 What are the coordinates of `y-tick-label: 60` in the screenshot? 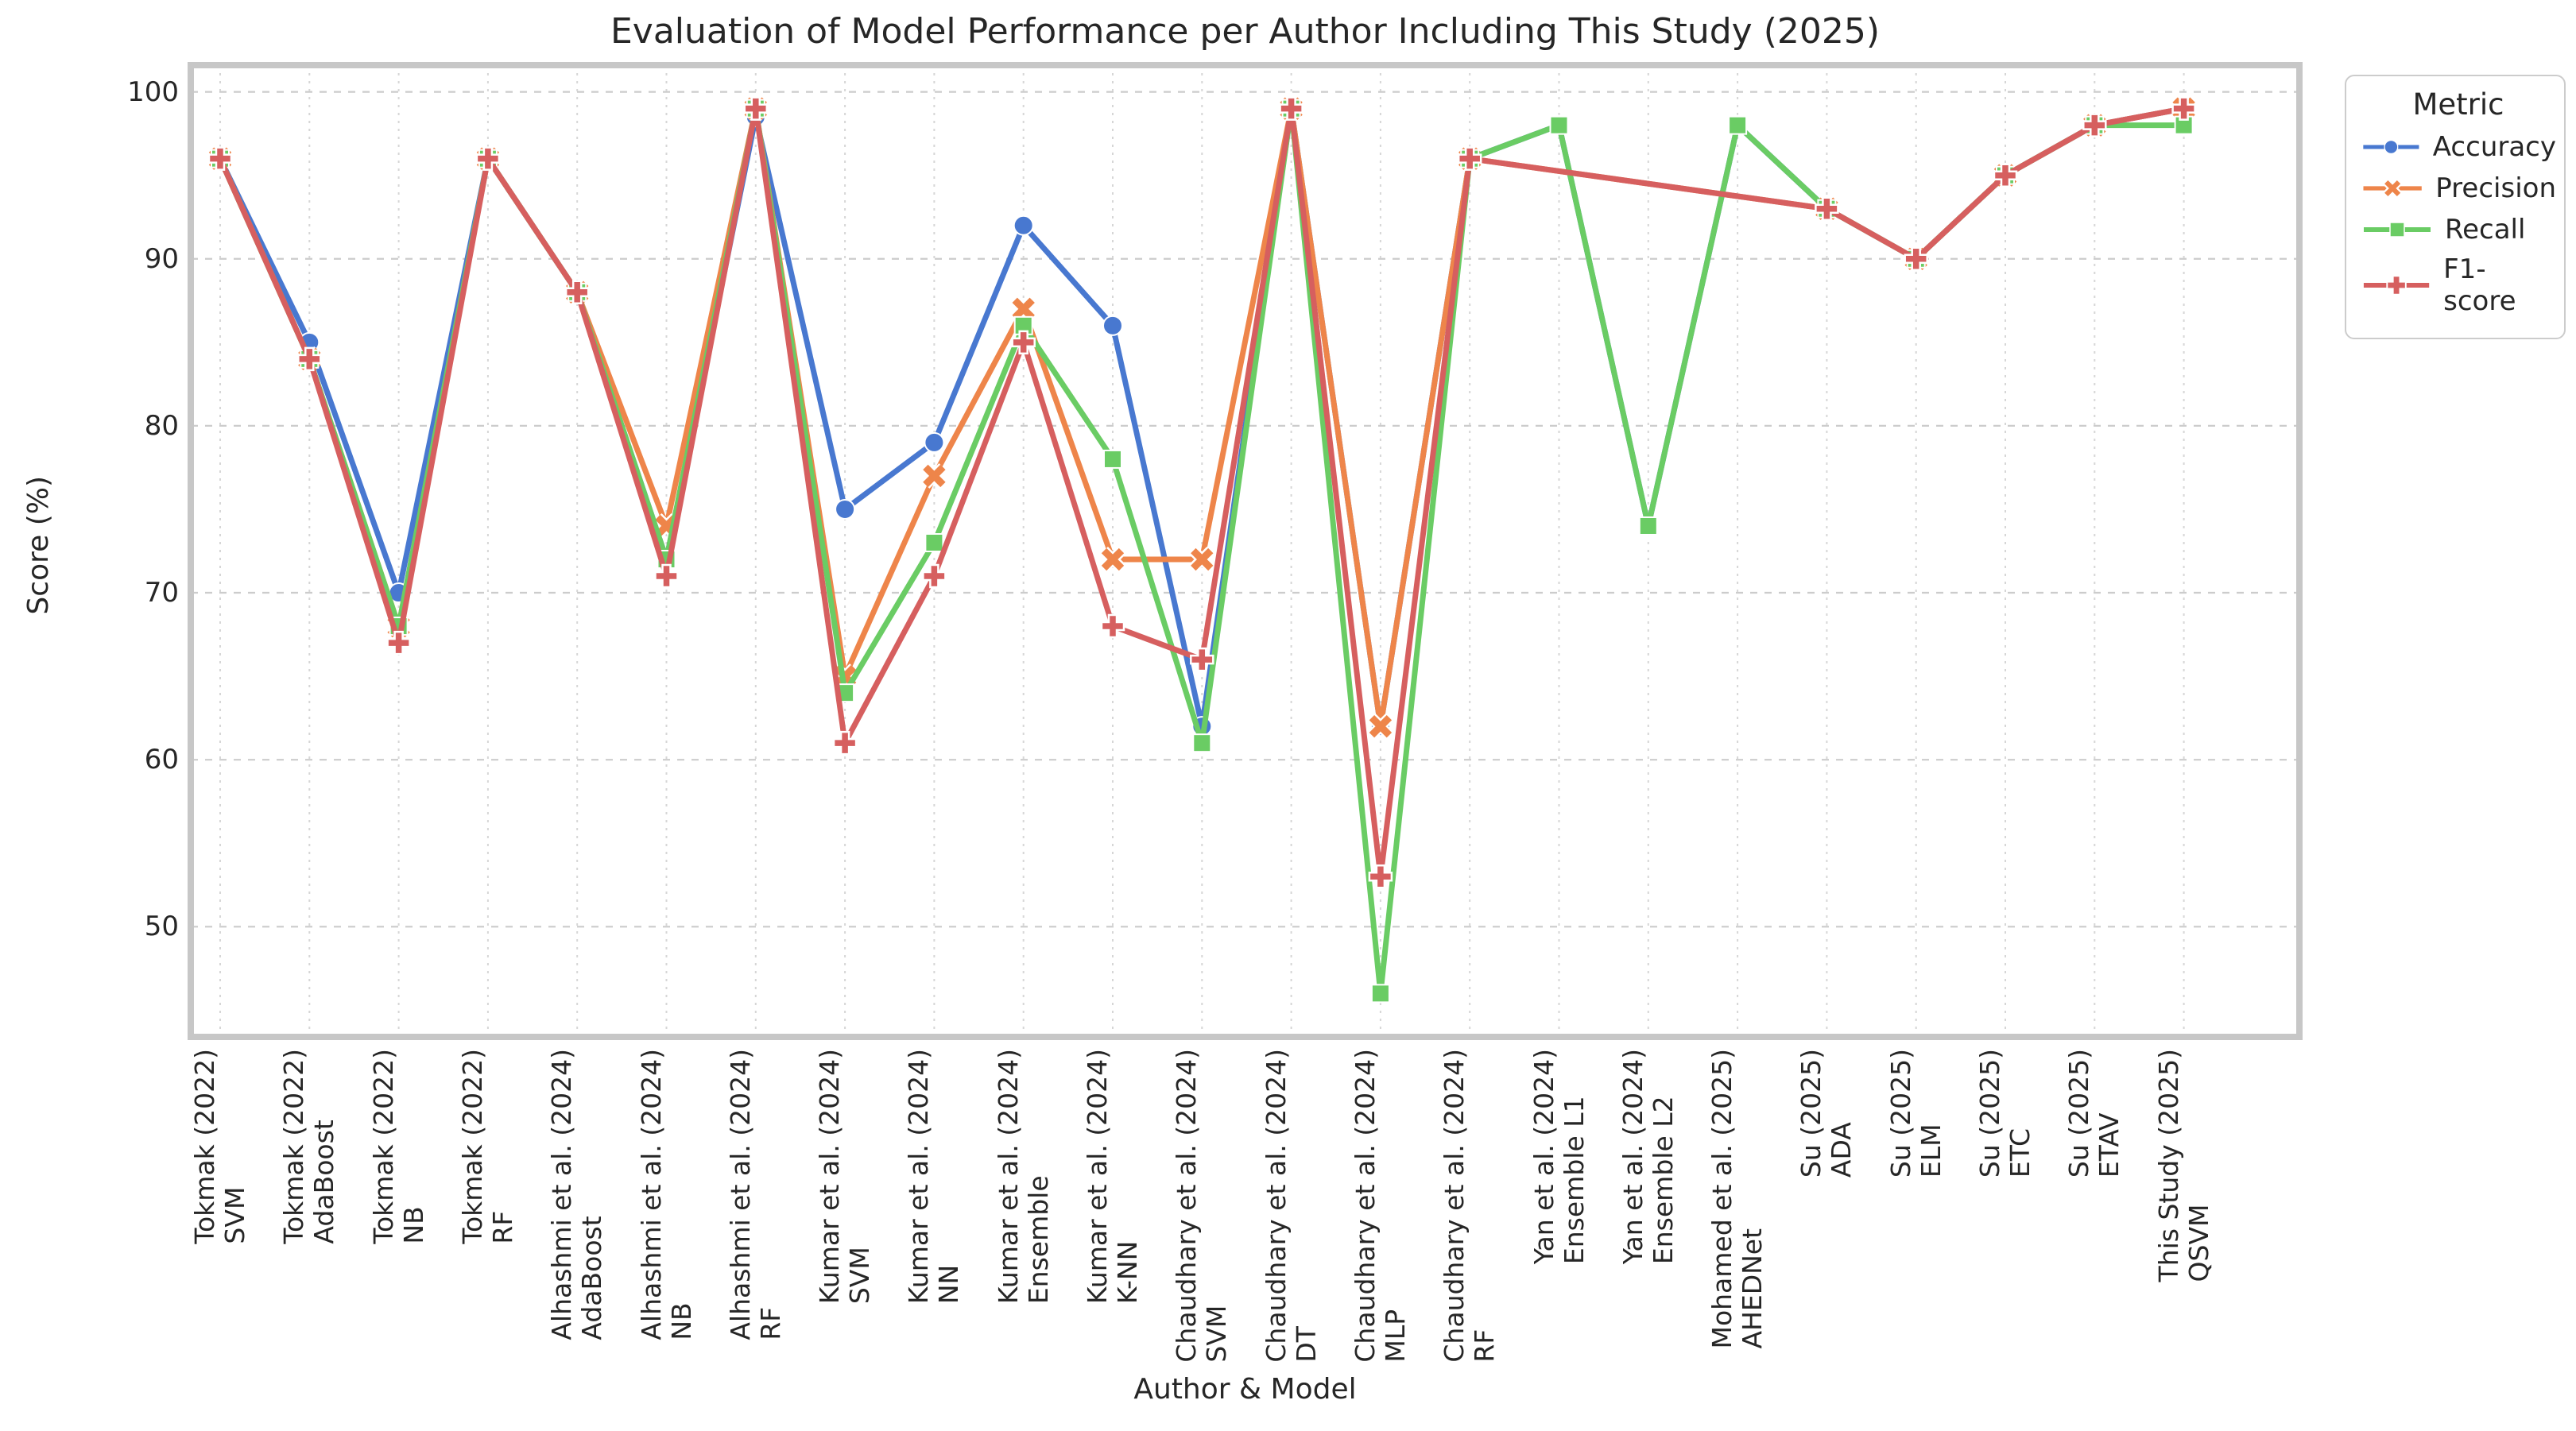 It's located at (161, 760).